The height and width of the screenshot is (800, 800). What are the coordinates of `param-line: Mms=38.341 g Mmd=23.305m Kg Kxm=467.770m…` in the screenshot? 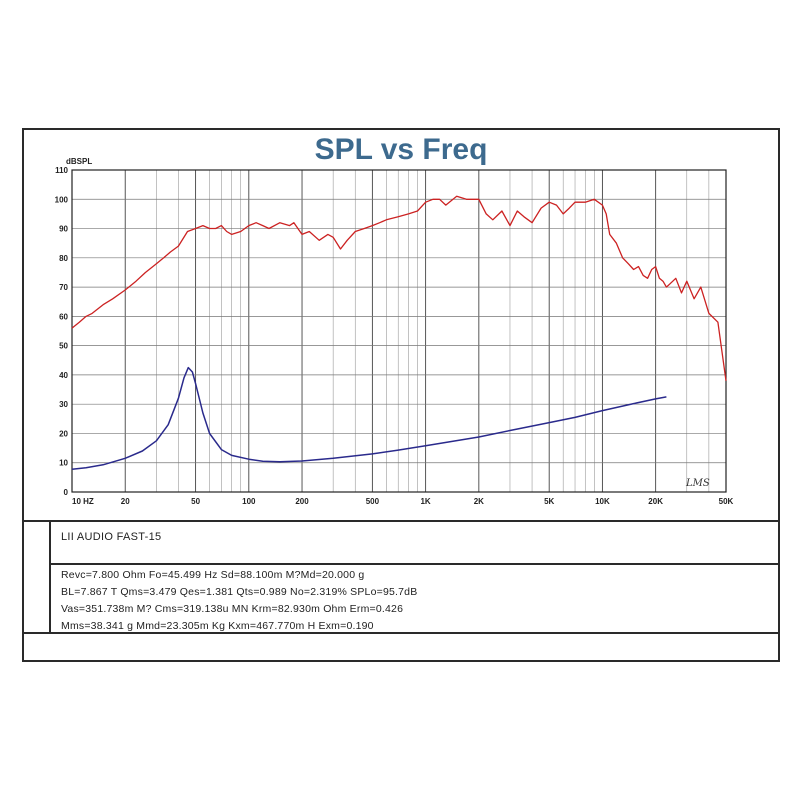 It's located at (217, 626).